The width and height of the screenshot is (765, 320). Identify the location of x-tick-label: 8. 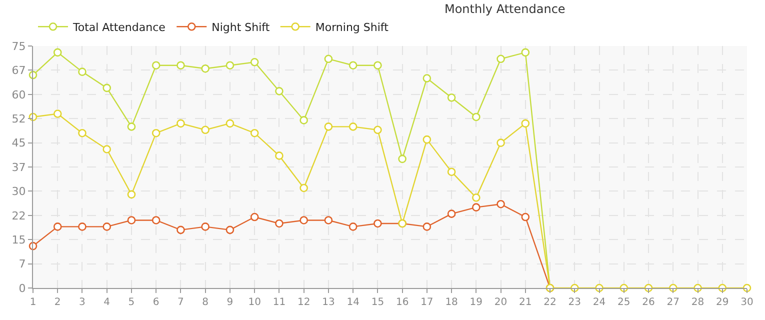
(205, 302).